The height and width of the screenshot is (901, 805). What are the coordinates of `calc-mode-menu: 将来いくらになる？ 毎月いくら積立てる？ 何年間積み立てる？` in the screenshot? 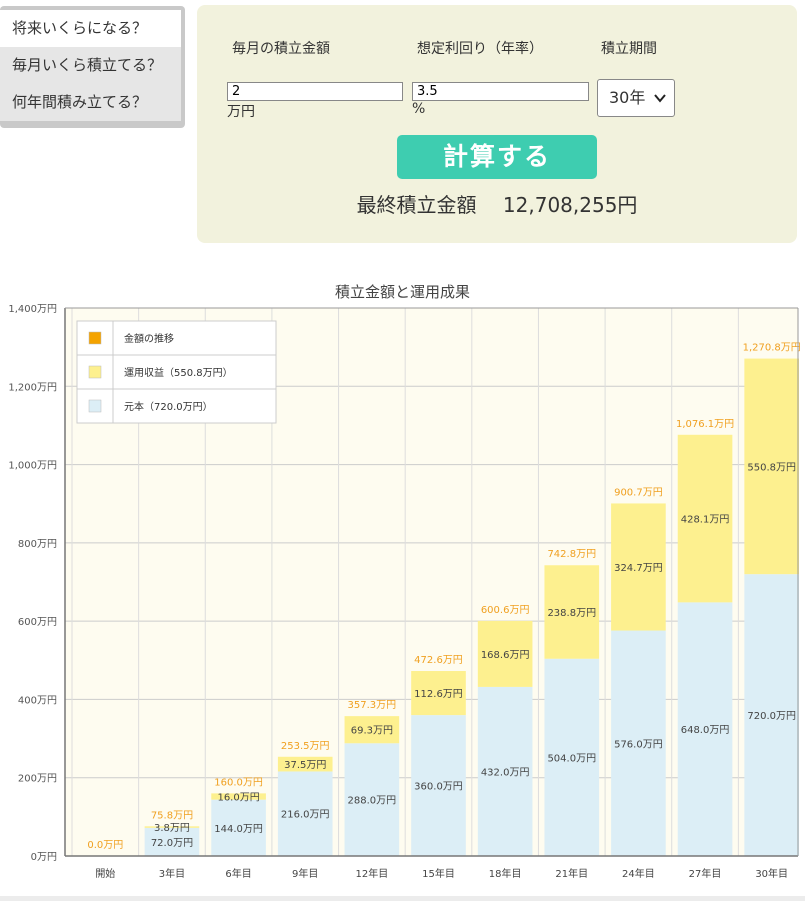 It's located at (92, 67).